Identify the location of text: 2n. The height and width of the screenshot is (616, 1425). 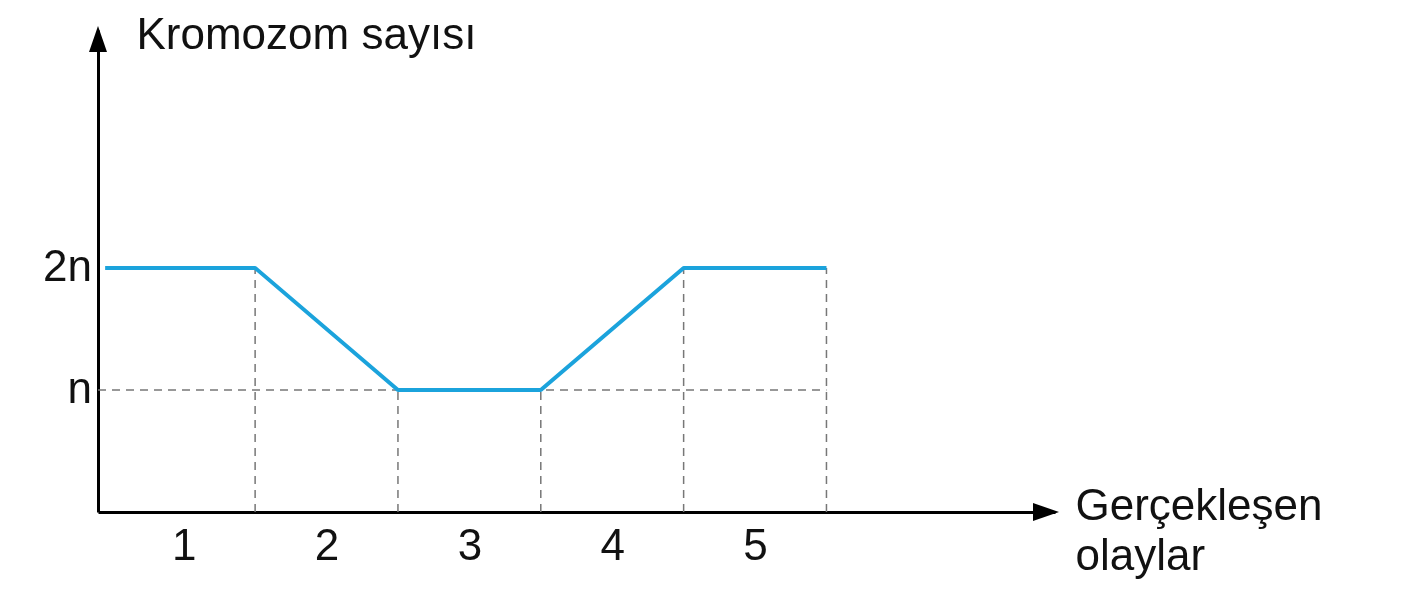
(67, 265).